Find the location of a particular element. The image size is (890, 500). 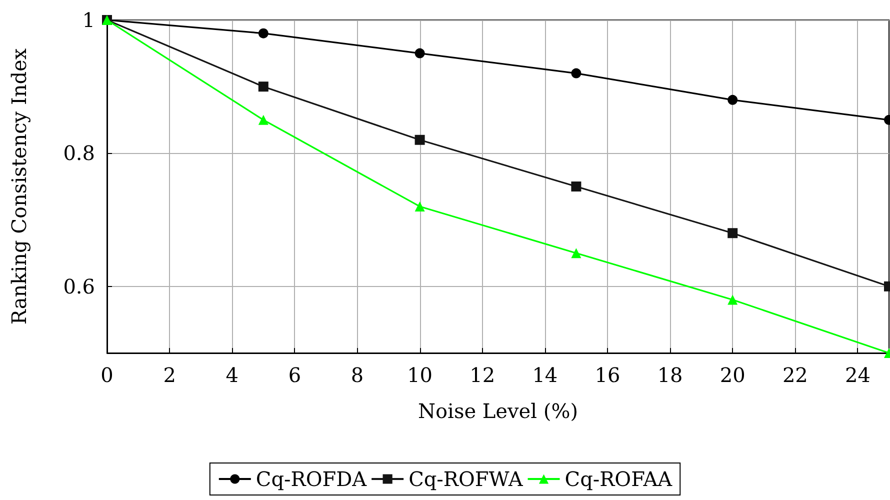

x-tick-label: 14 is located at coordinates (545, 375).